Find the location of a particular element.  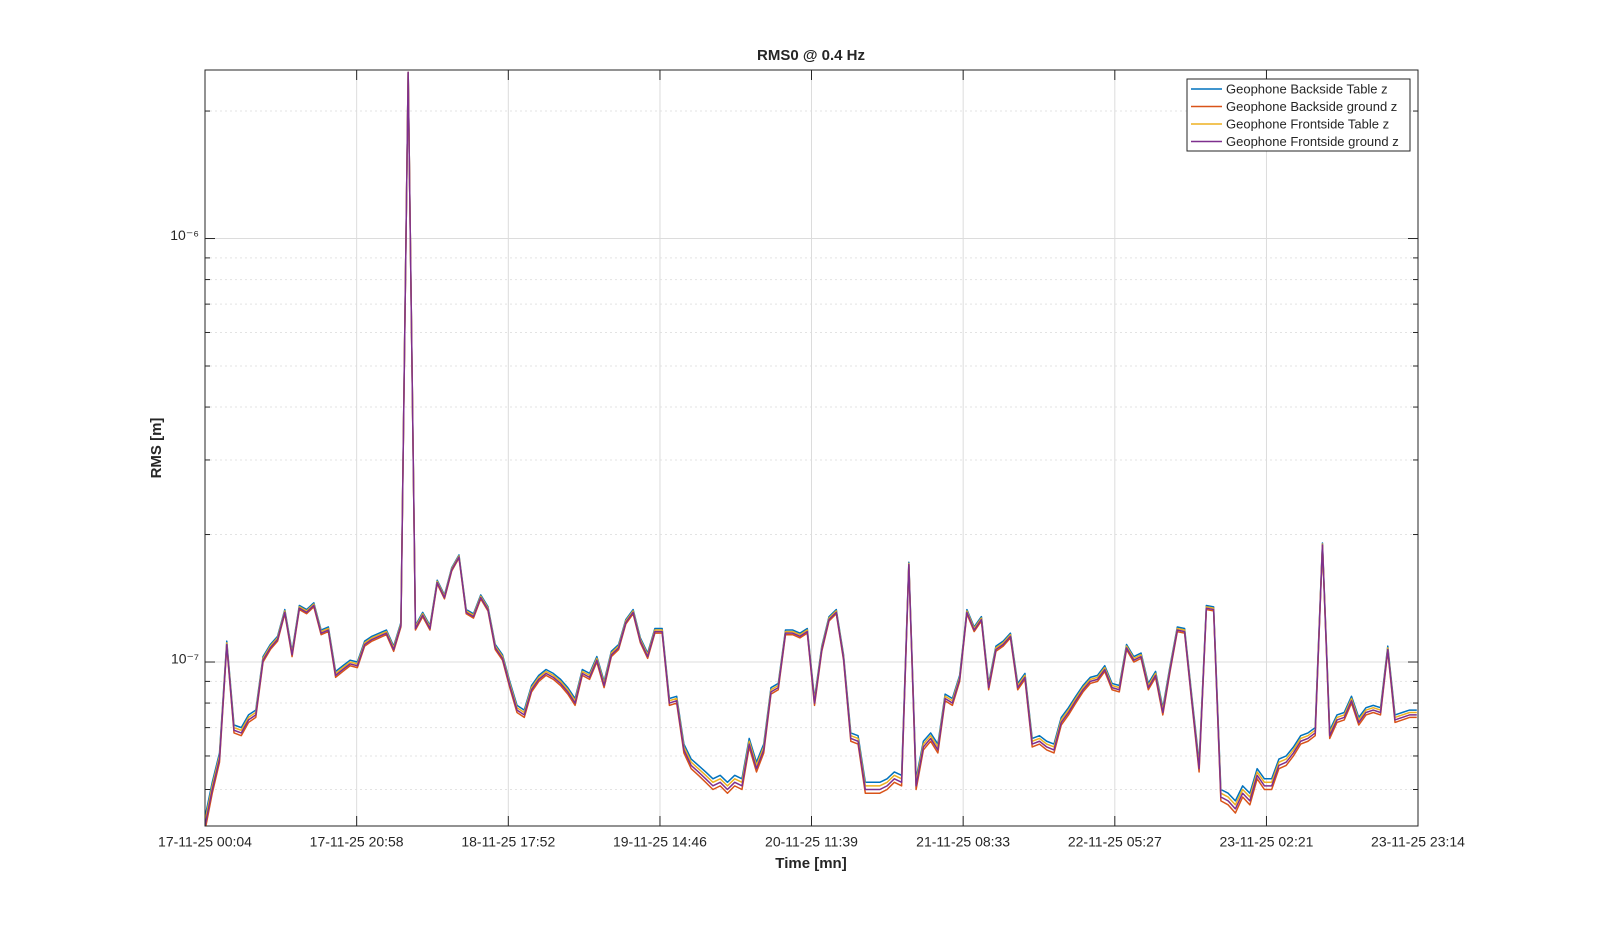

legend-label: Geophone Backside ground z is located at coordinates (1311, 106).